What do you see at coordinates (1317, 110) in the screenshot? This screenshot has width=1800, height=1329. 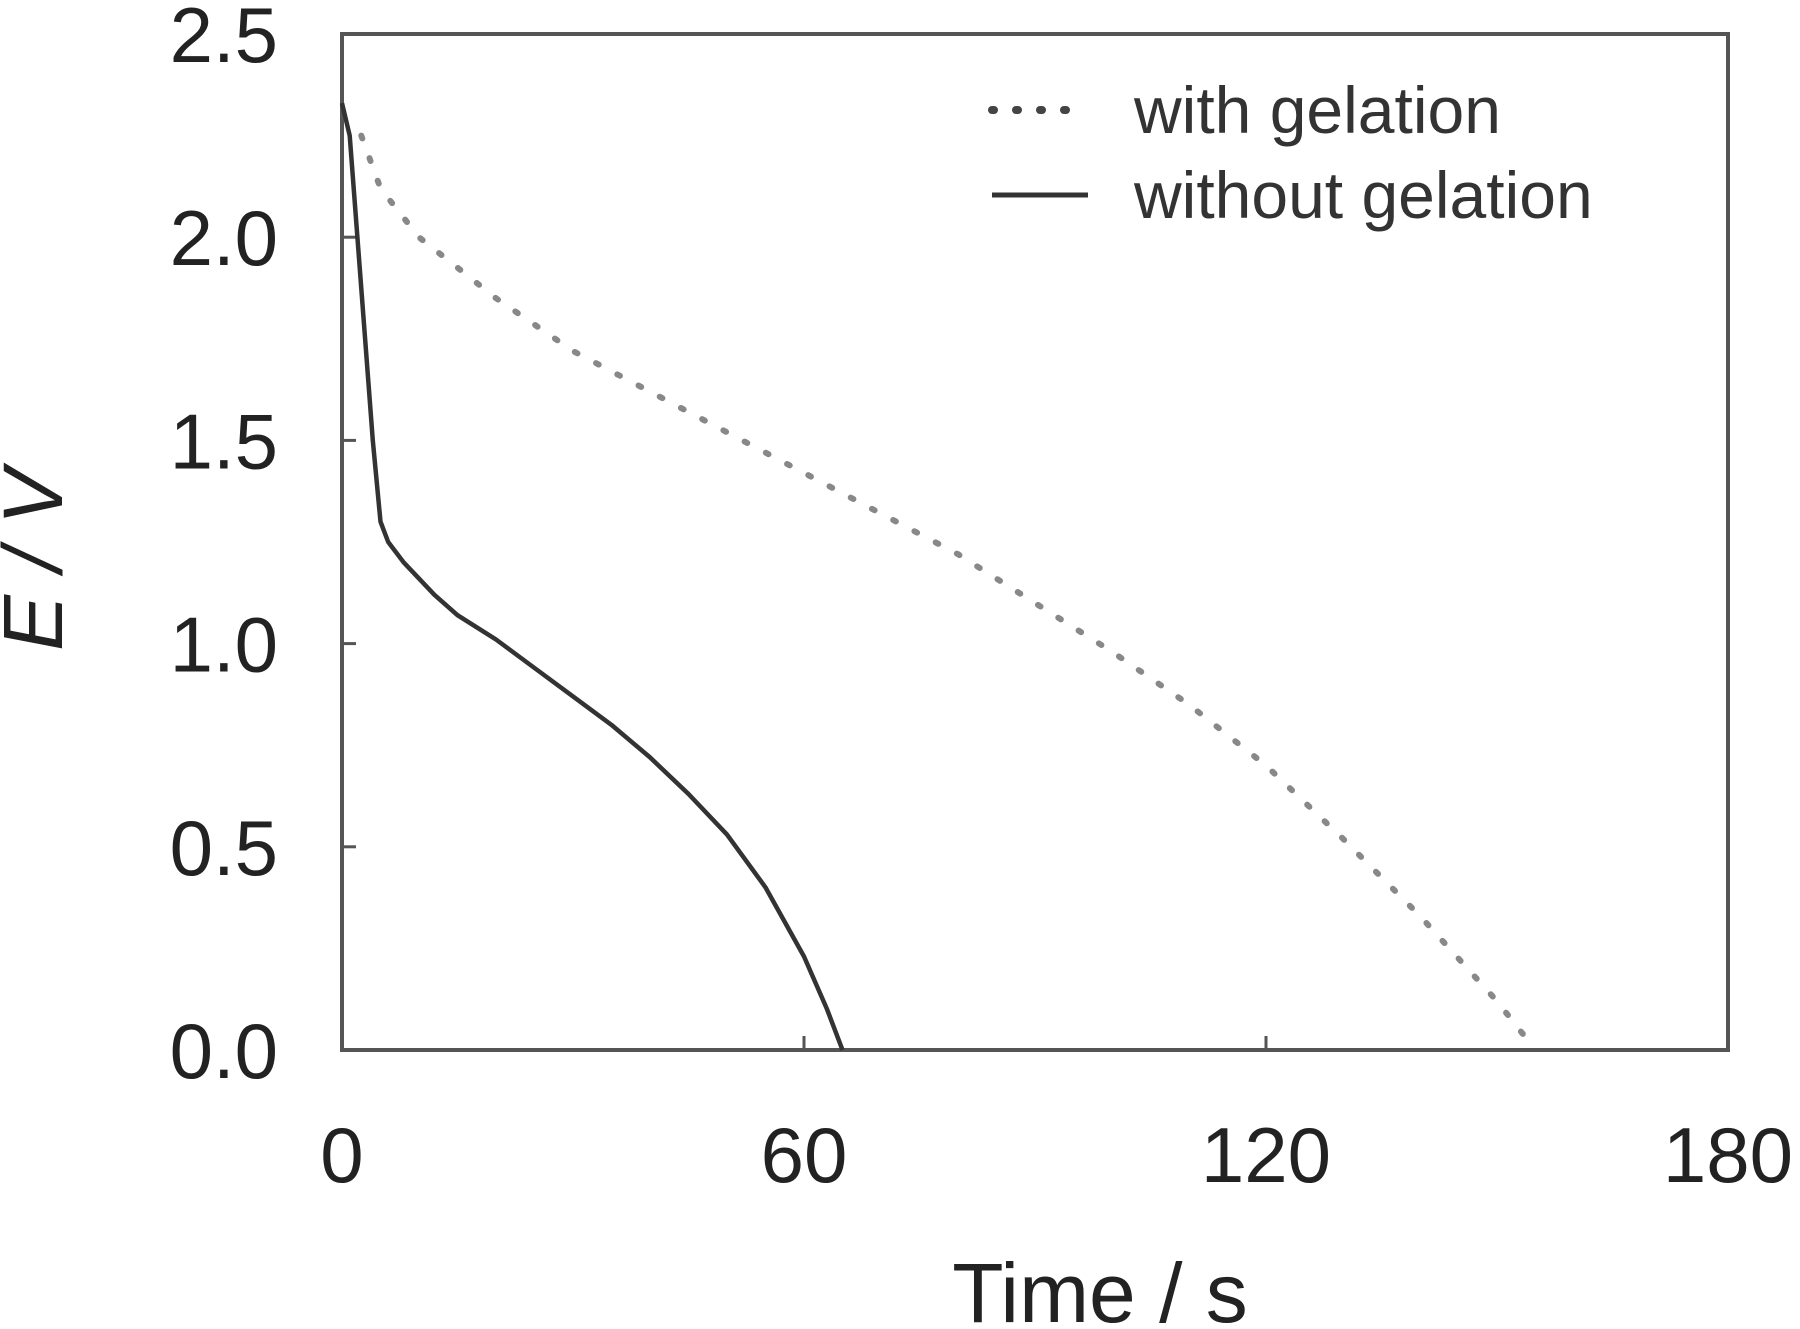 I see `legend-label-with-gelation: with gelation` at bounding box center [1317, 110].